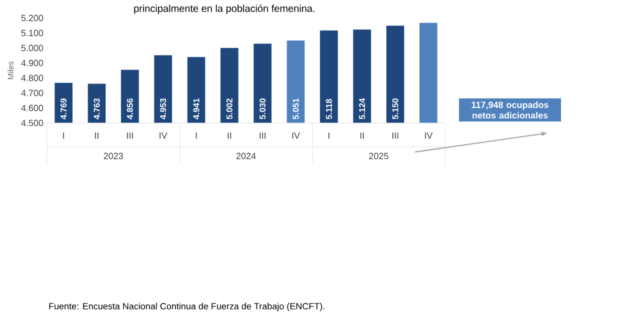 This screenshot has height=323, width=620. I want to click on data-label: 4.856, so click(129, 109).